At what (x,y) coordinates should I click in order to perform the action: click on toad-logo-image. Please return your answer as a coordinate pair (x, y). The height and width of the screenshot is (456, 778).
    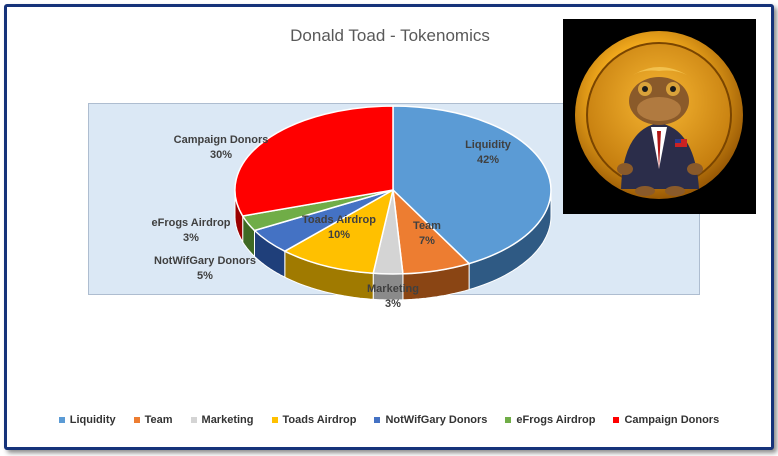
    Looking at the image, I should click on (659, 116).